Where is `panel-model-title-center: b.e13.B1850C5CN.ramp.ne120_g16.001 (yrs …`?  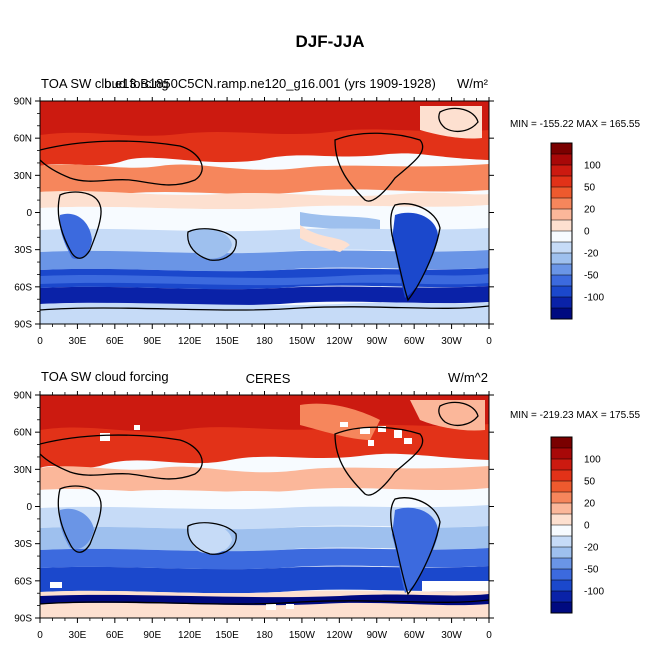
panel-model-title-center: b.e13.B1850C5CN.ramp.ne120_g16.001 (yrs … is located at coordinates (270, 83).